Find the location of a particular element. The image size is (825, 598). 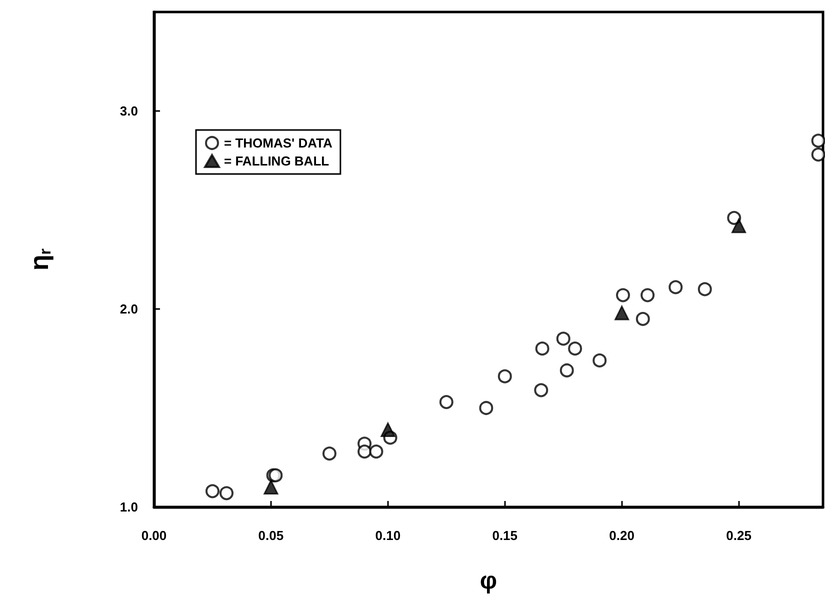

legend-label: = FALLING BALL is located at coordinates (277, 161).